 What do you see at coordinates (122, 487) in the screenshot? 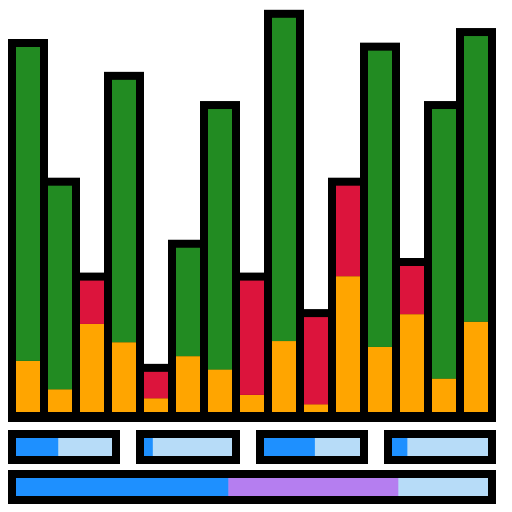
I see `progress-fill-blue` at bounding box center [122, 487].